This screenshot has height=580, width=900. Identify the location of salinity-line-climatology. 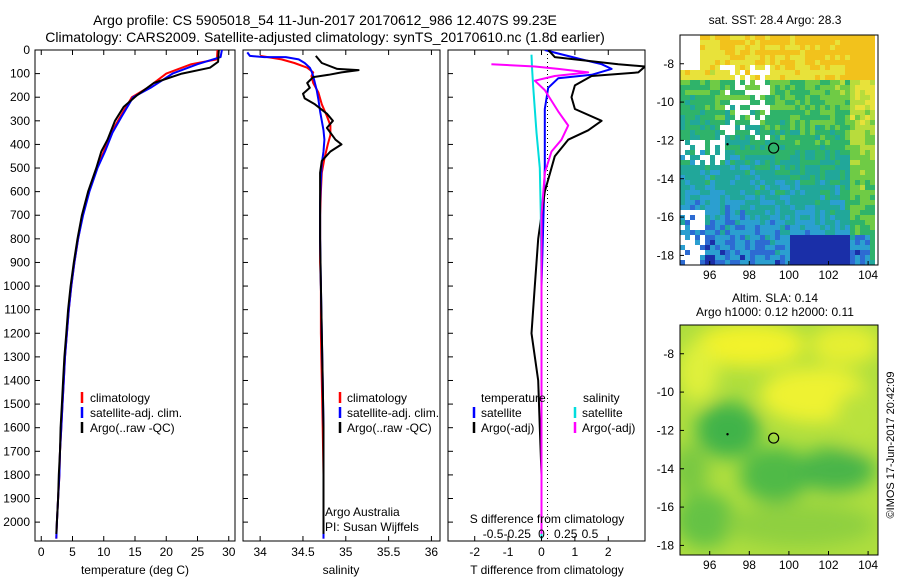
(295, 296).